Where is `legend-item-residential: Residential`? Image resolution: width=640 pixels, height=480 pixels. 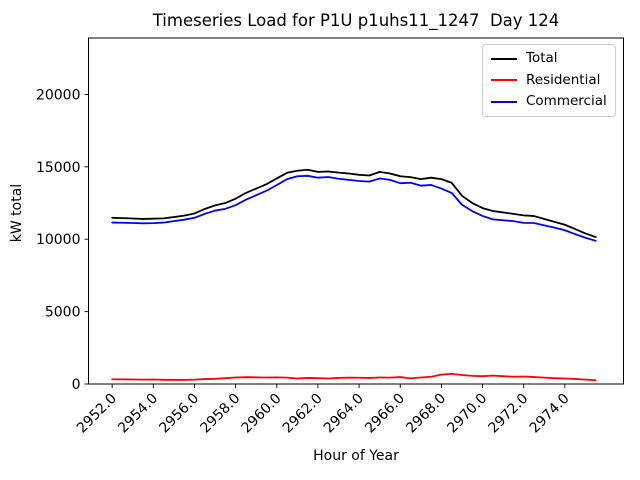
legend-item-residential: Residential is located at coordinates (549, 80).